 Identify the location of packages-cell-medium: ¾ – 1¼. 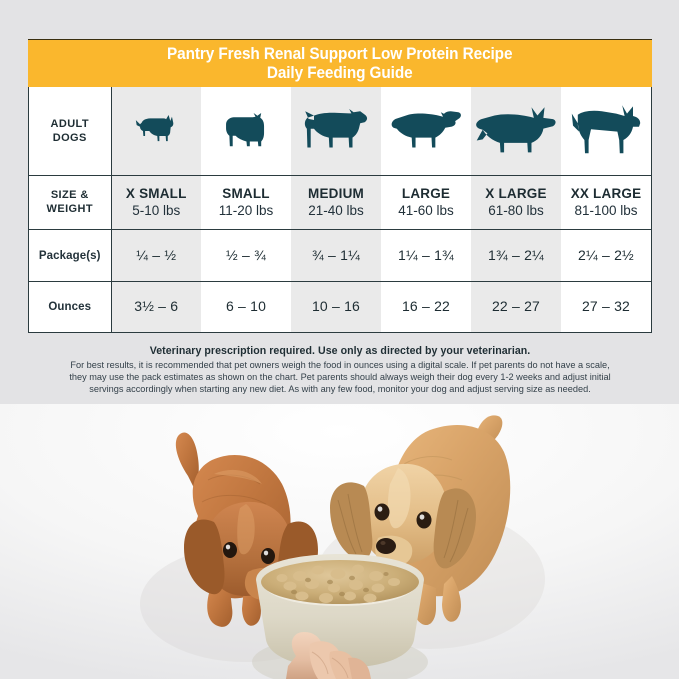
(336, 256).